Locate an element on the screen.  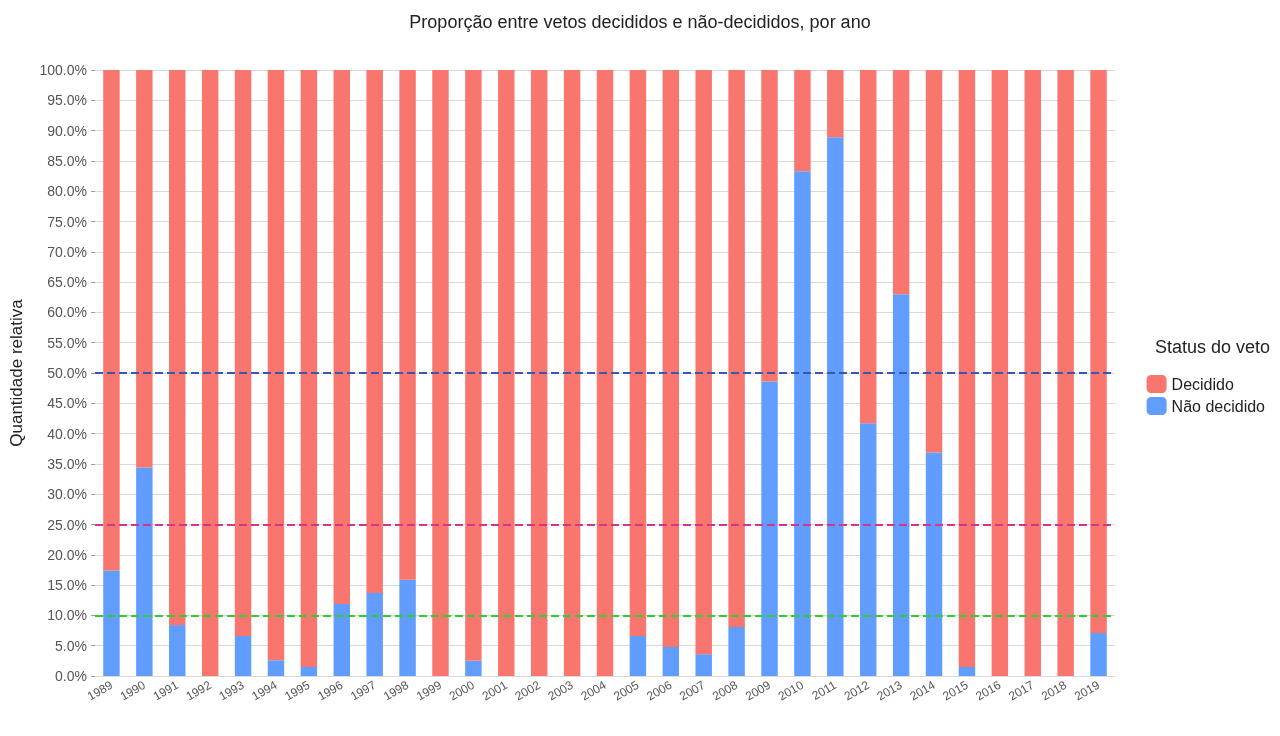
x-tick-label: 2011 is located at coordinates (824, 690).